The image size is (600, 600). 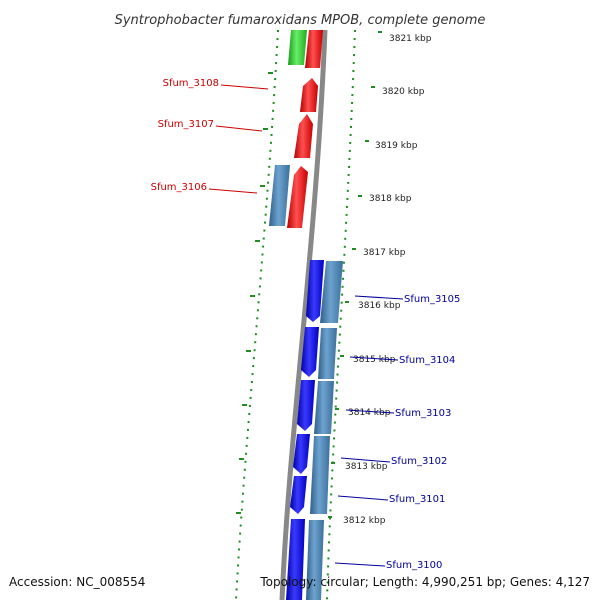 I want to click on genome-backbone, so click(x=303, y=314).